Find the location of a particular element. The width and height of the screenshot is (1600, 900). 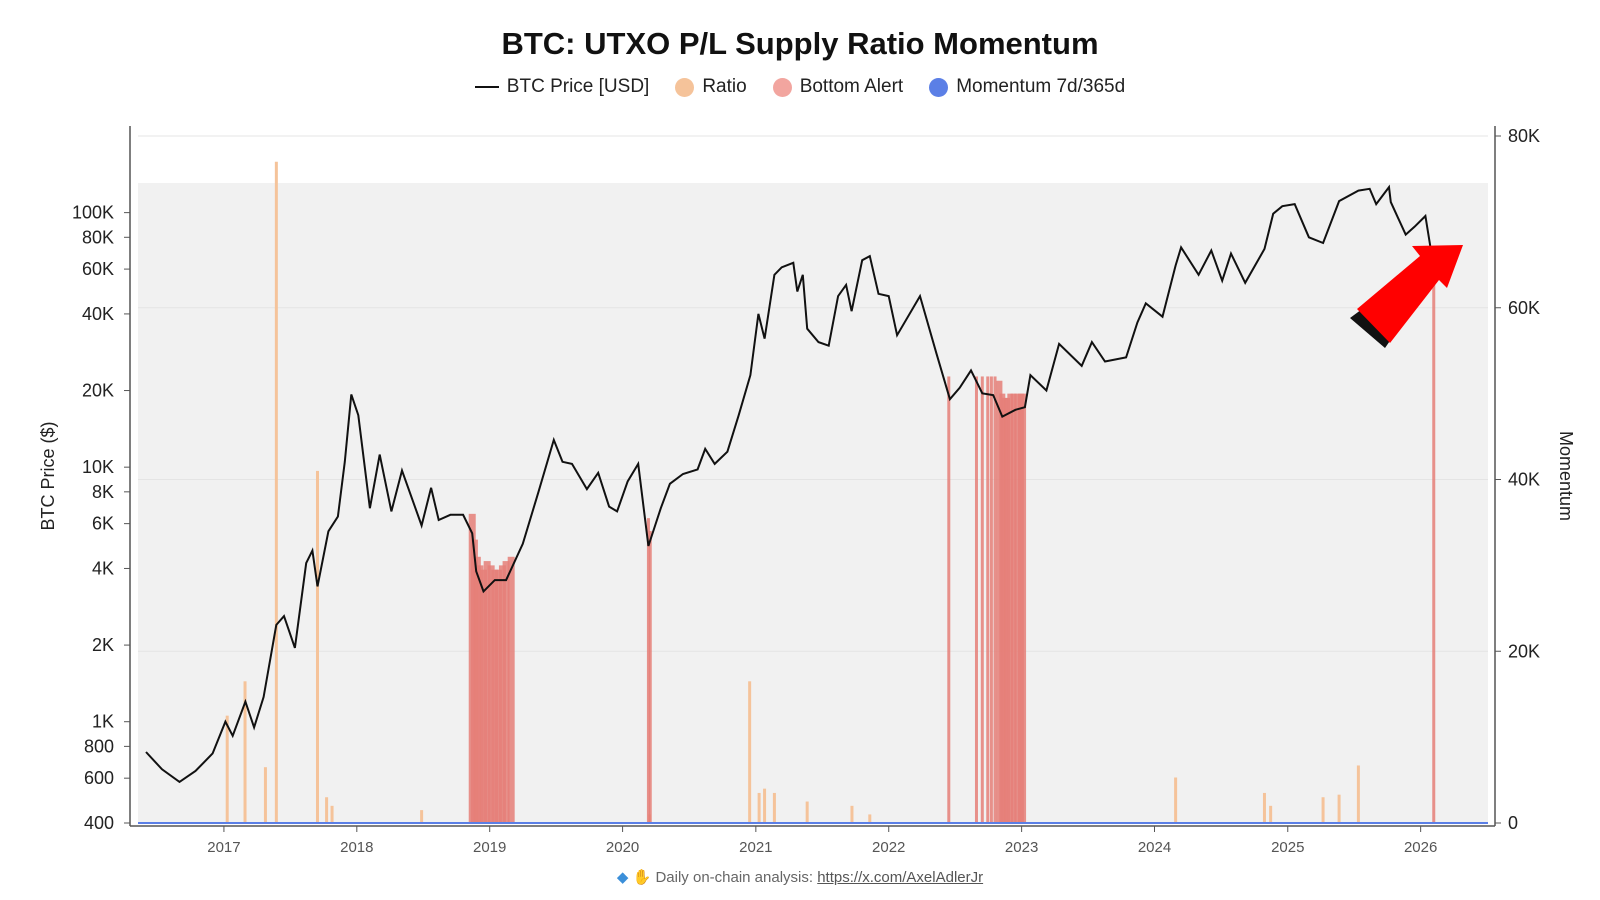

right-tick-label-1: 20K is located at coordinates (1524, 651).